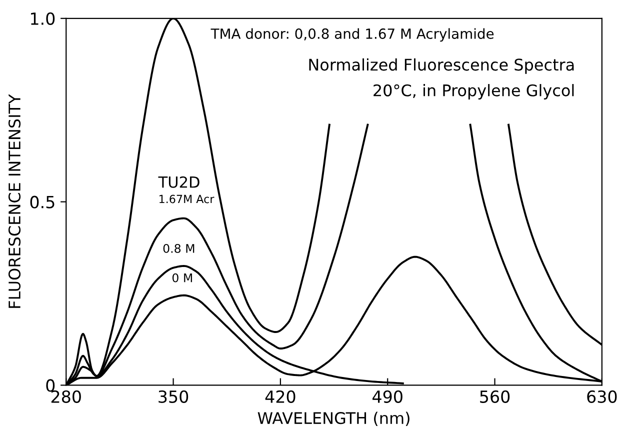 The image size is (618, 428). Describe the element at coordinates (352, 35) in the screenshot. I see `annotation: TMA donor: 0,0.8 and 1.67 M Acrylamide` at that location.